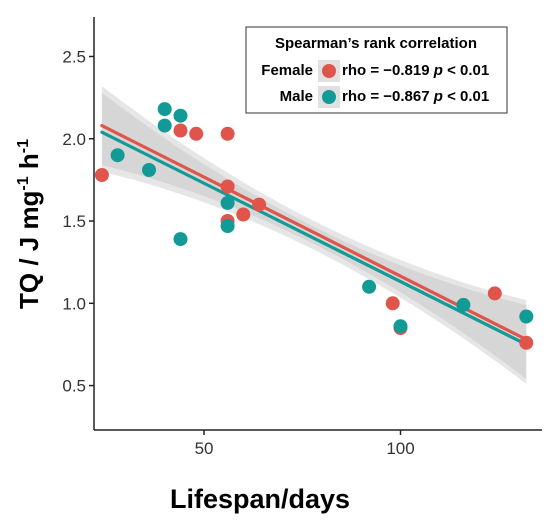 This screenshot has height=521, width=550. I want to click on legend-marker-female, so click(329, 71).